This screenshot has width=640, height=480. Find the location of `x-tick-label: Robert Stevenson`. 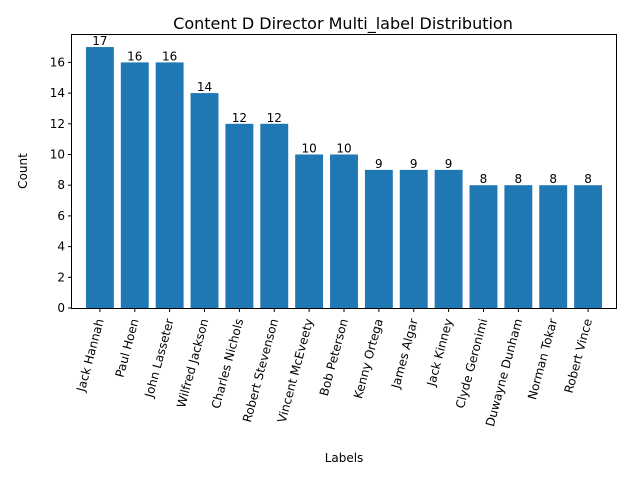

x-tick-label: Robert Stevenson is located at coordinates (260, 370).